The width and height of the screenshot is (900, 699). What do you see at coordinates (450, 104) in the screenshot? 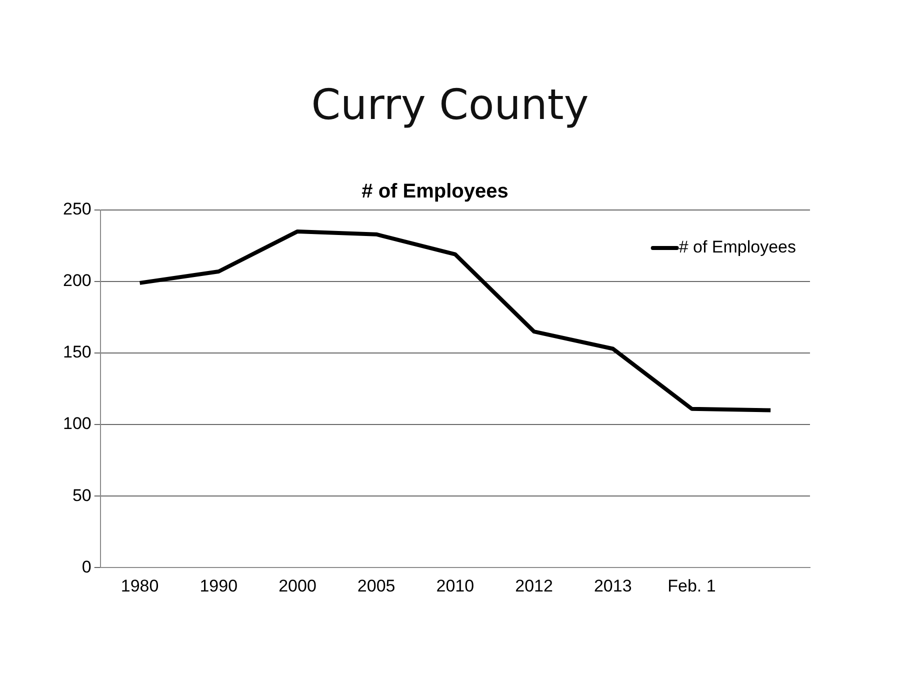
I see `chart-title: Curry County` at bounding box center [450, 104].